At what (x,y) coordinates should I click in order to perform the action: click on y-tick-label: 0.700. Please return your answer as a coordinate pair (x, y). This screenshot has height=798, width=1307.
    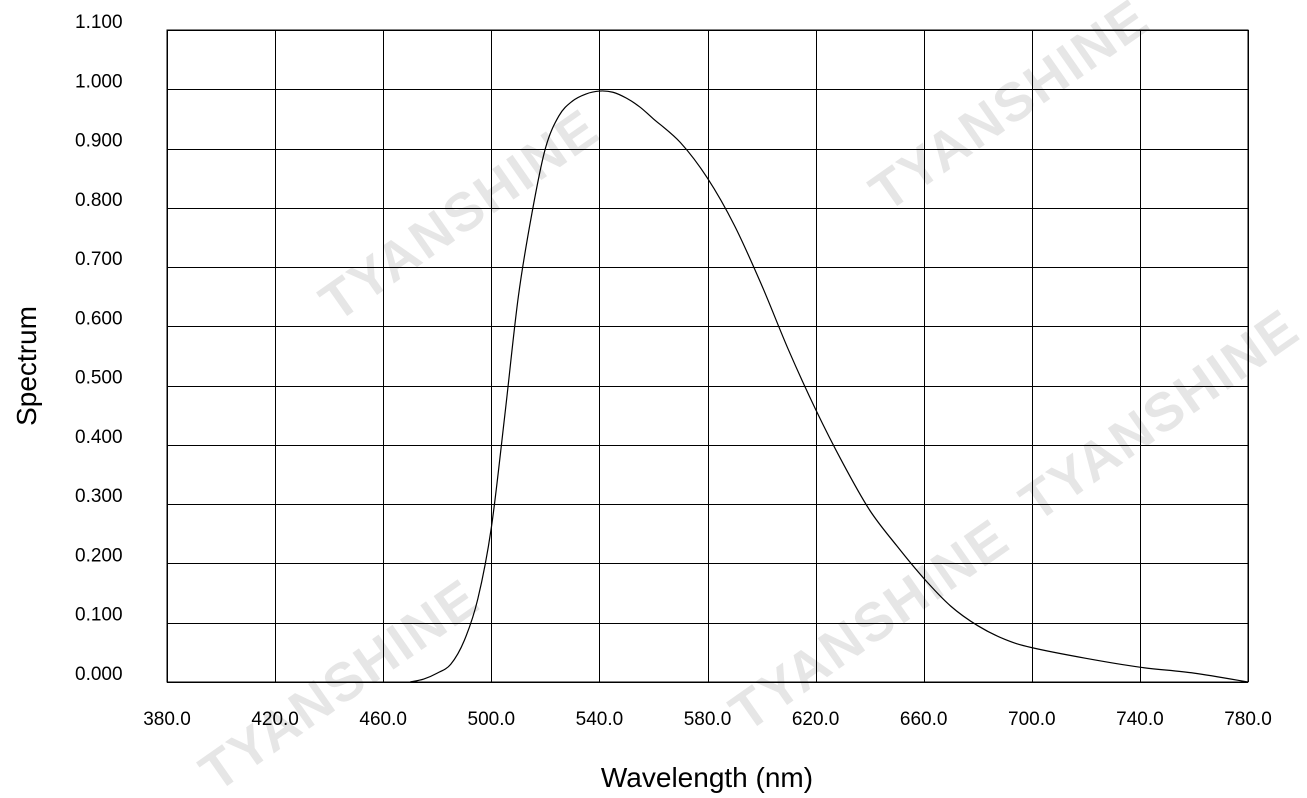
    Looking at the image, I should click on (99, 259).